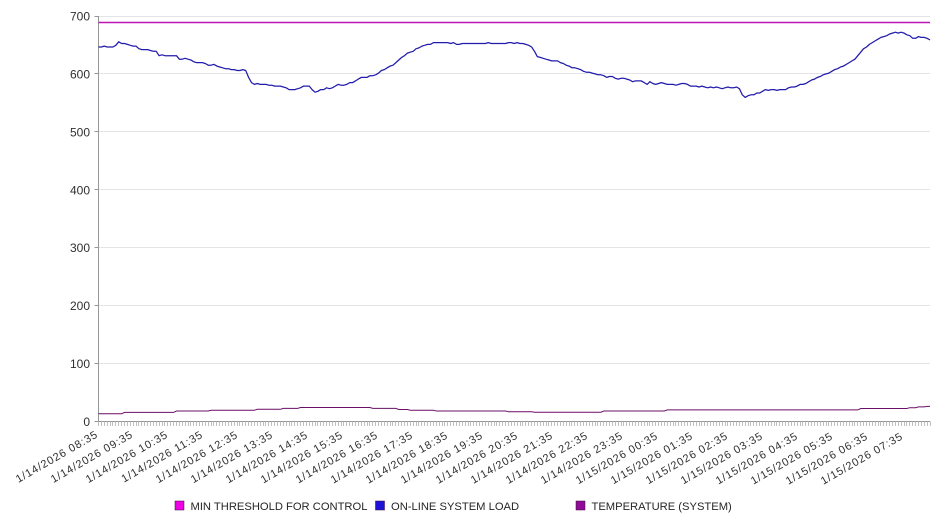  I want to click on svg-text: 500, so click(80, 132).